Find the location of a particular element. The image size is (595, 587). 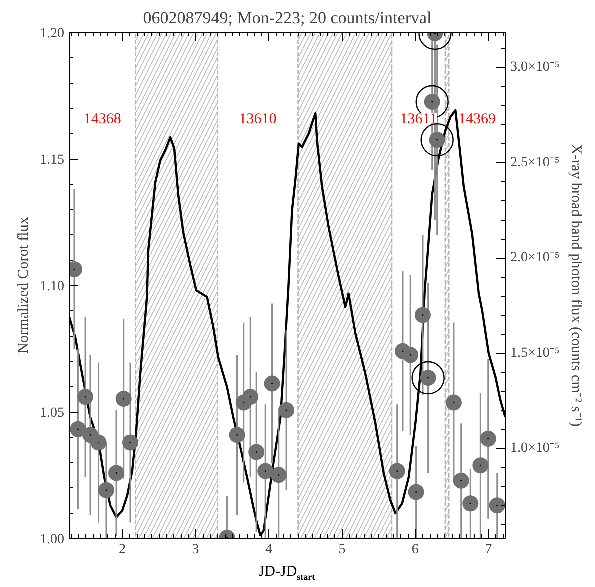

y-axis-title: Normalized Corot flux is located at coordinates (24, 285).